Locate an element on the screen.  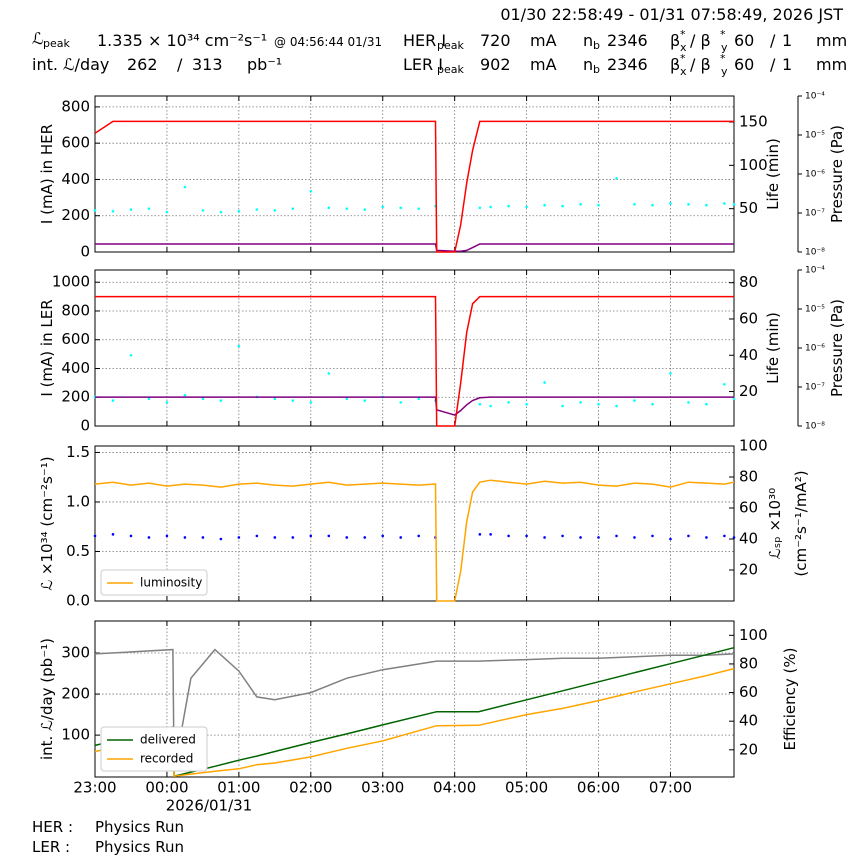
ring-label: HER I is located at coordinates (424, 40).